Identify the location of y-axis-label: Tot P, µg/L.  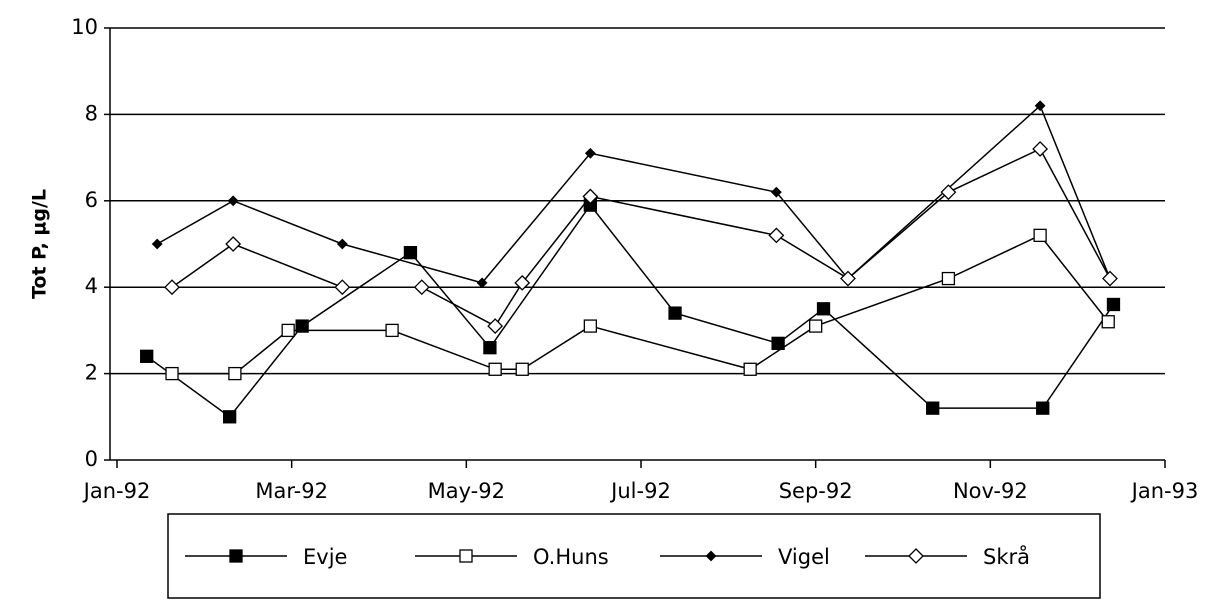
(40, 244).